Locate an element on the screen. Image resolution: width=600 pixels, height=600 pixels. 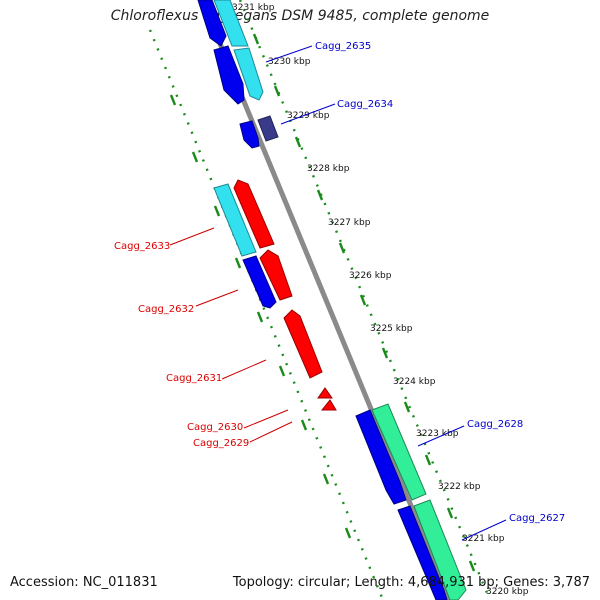
gene-feature-cagg2632-red is located at coordinates (276, 275).